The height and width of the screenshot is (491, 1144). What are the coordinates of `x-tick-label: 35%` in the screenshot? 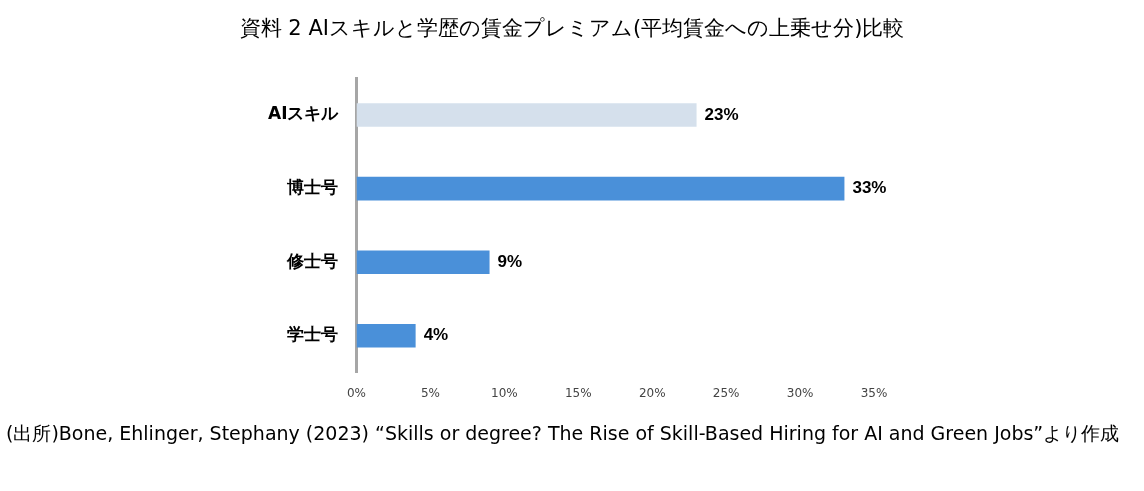 It's located at (874, 392).